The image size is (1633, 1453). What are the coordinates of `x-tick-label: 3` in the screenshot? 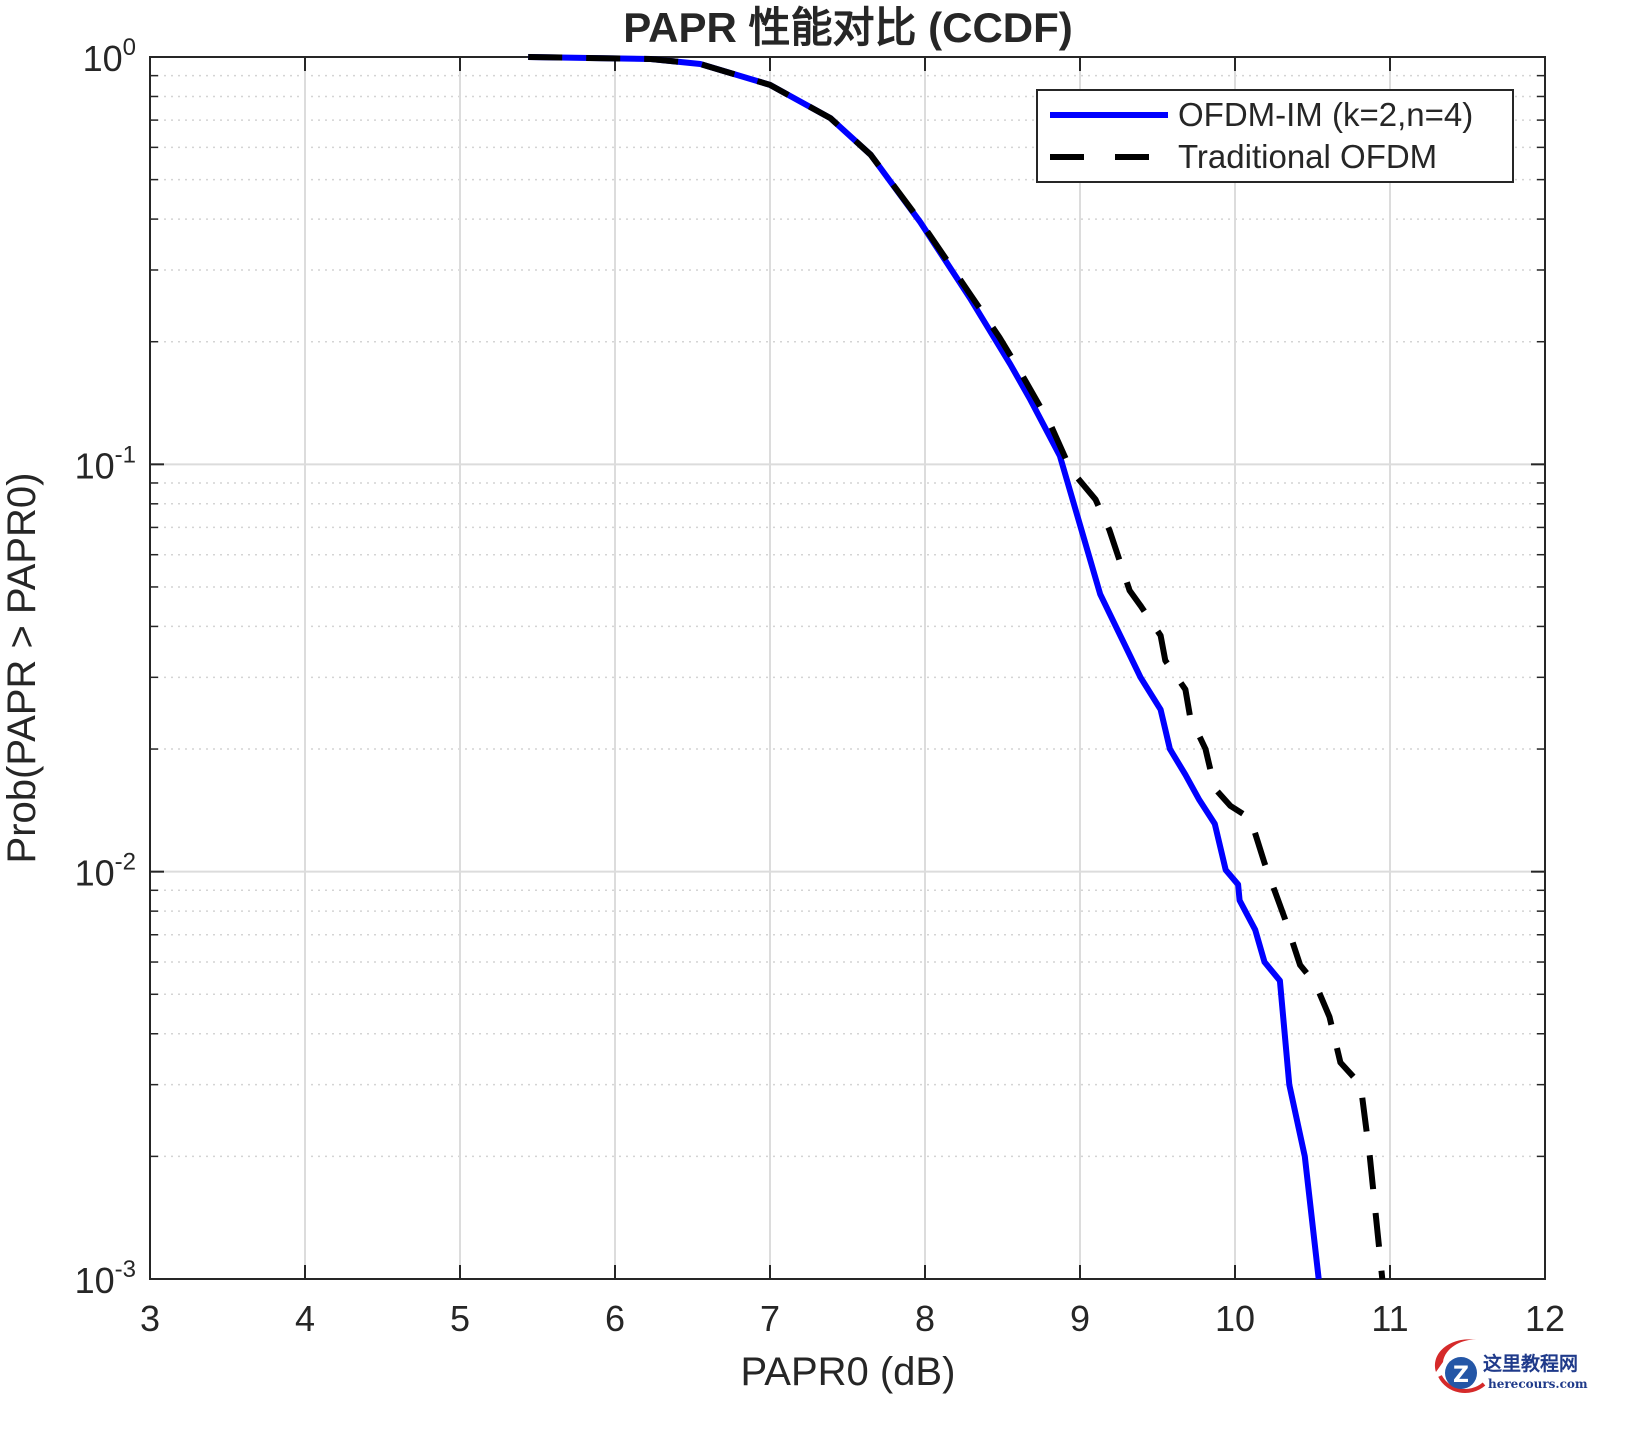 It's located at (150, 1318).